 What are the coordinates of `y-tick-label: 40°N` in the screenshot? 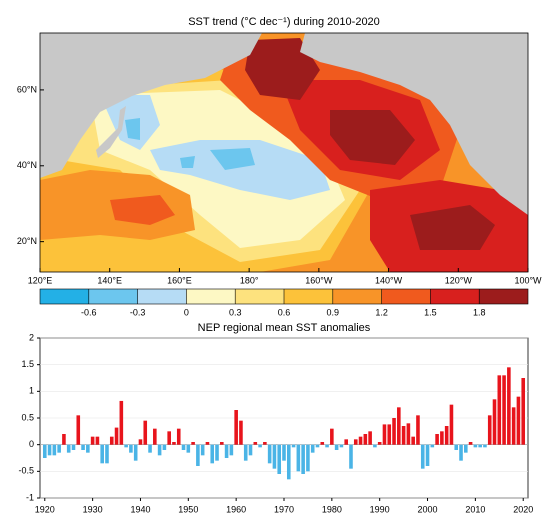 It's located at (27, 165).